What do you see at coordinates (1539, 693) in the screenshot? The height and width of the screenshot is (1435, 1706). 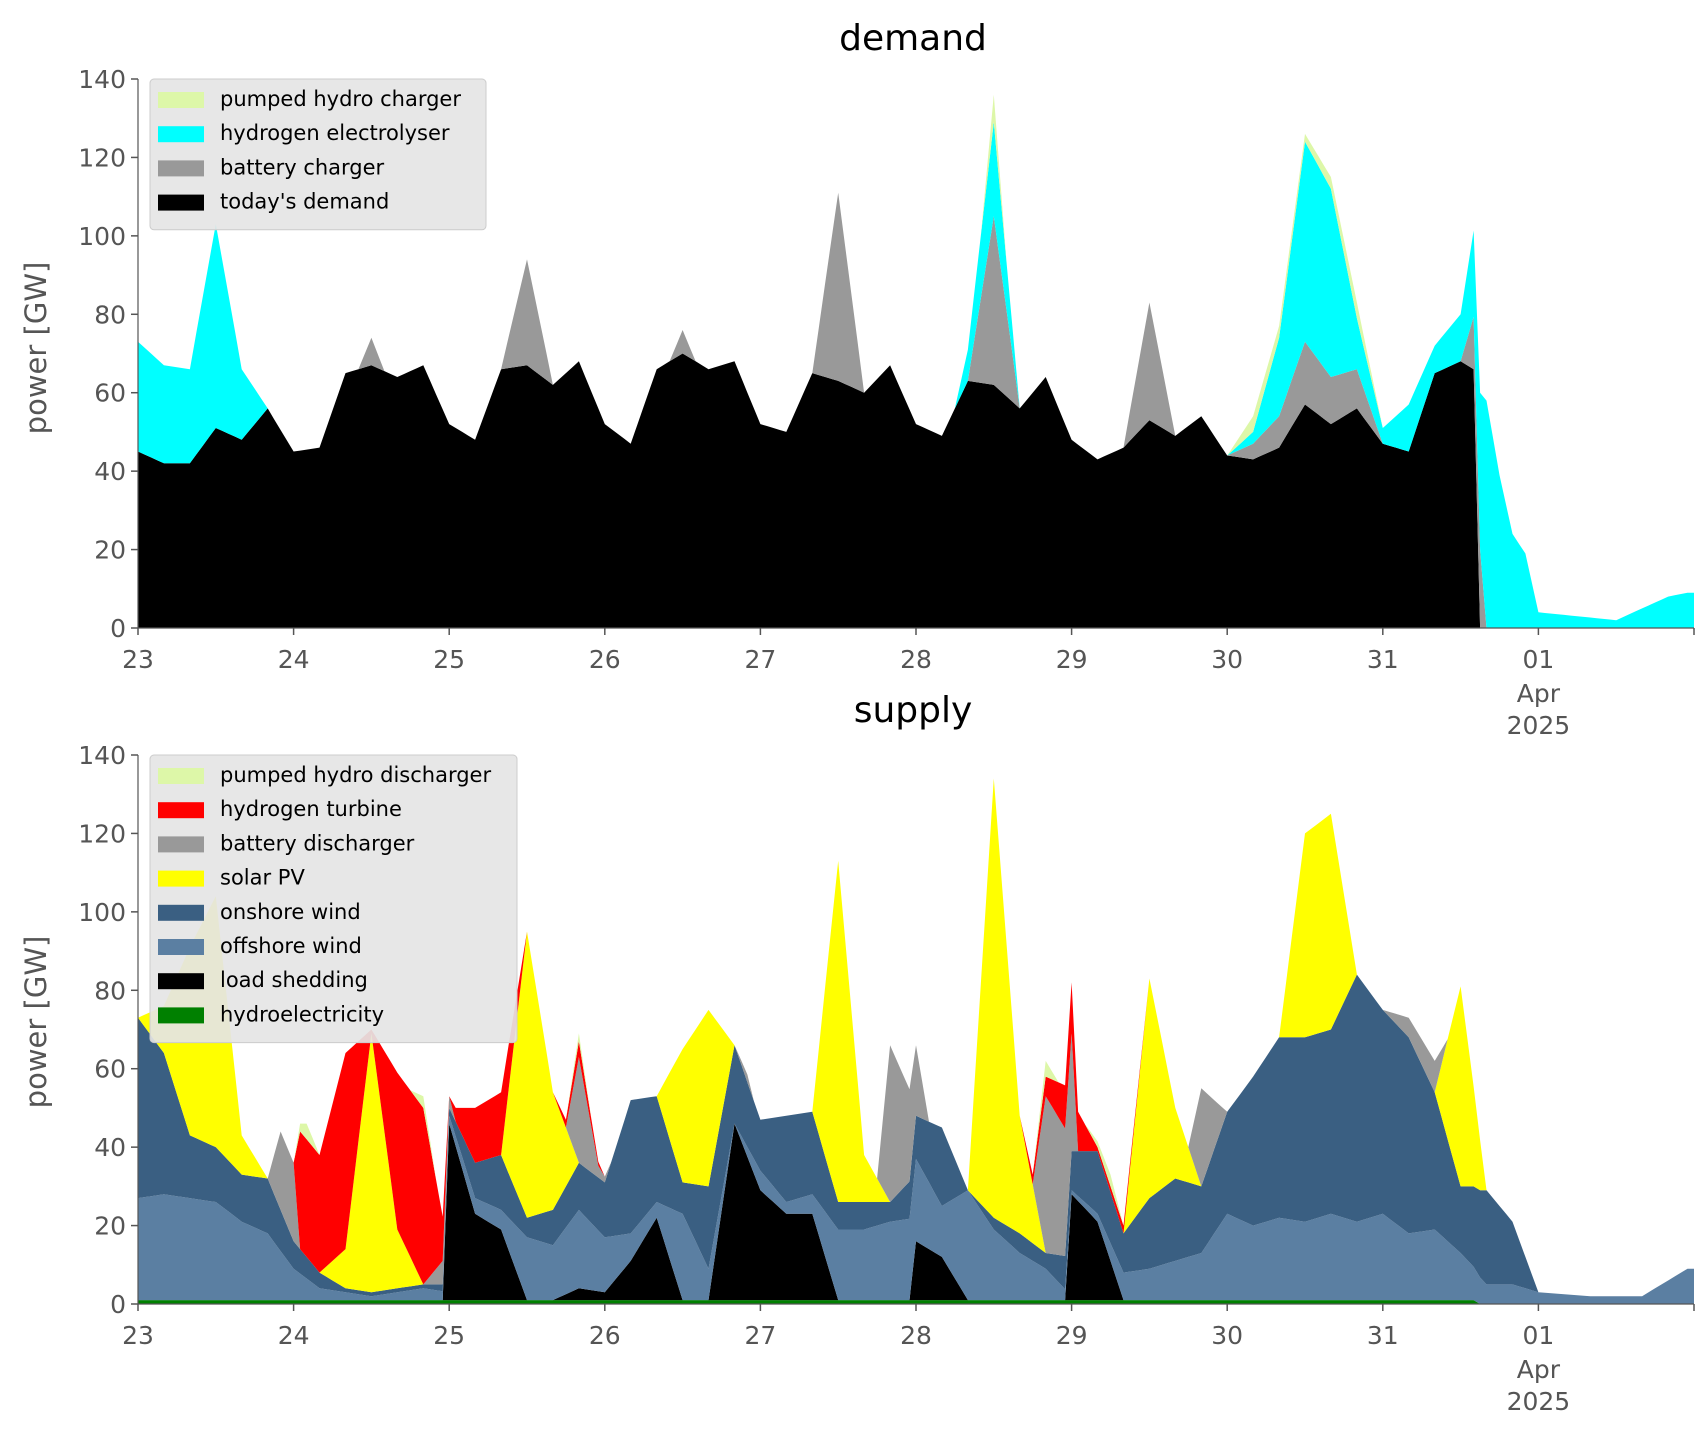 I see `demand-x-tick-sublabel: Apr` at bounding box center [1539, 693].